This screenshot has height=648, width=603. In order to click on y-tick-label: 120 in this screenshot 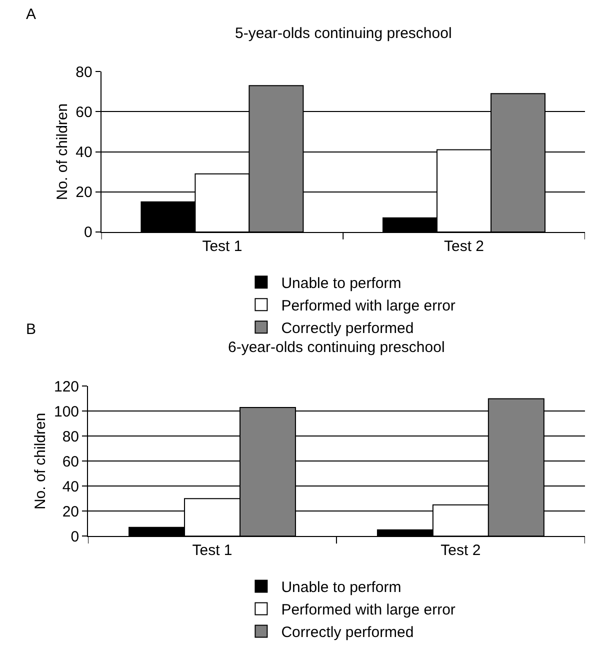, I will do `click(67, 387)`.